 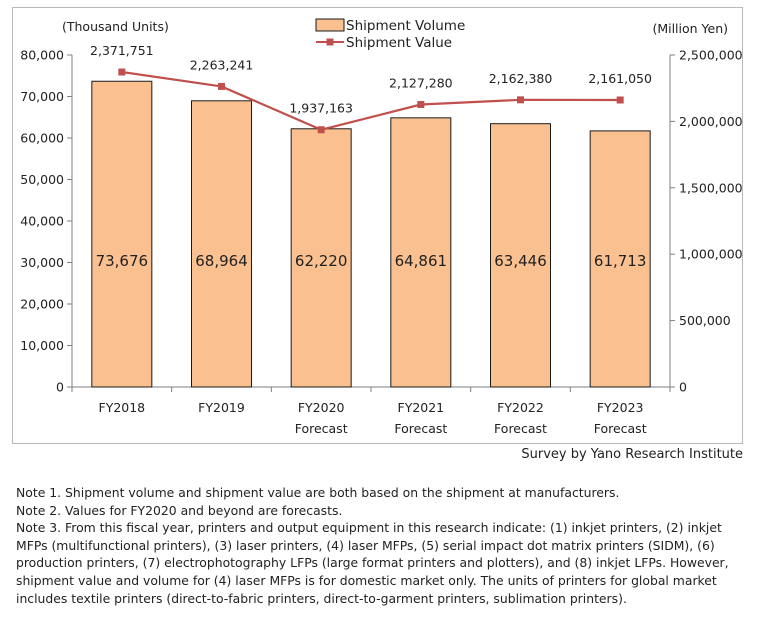 What do you see at coordinates (405, 26) in the screenshot?
I see `legend-label-volume: Shipment Volume` at bounding box center [405, 26].